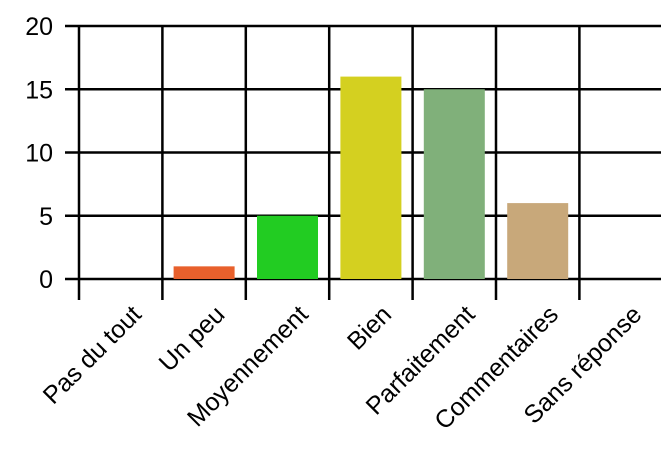 The image size is (661, 457). I want to click on x-tick-label: Un peu, so click(192, 338).